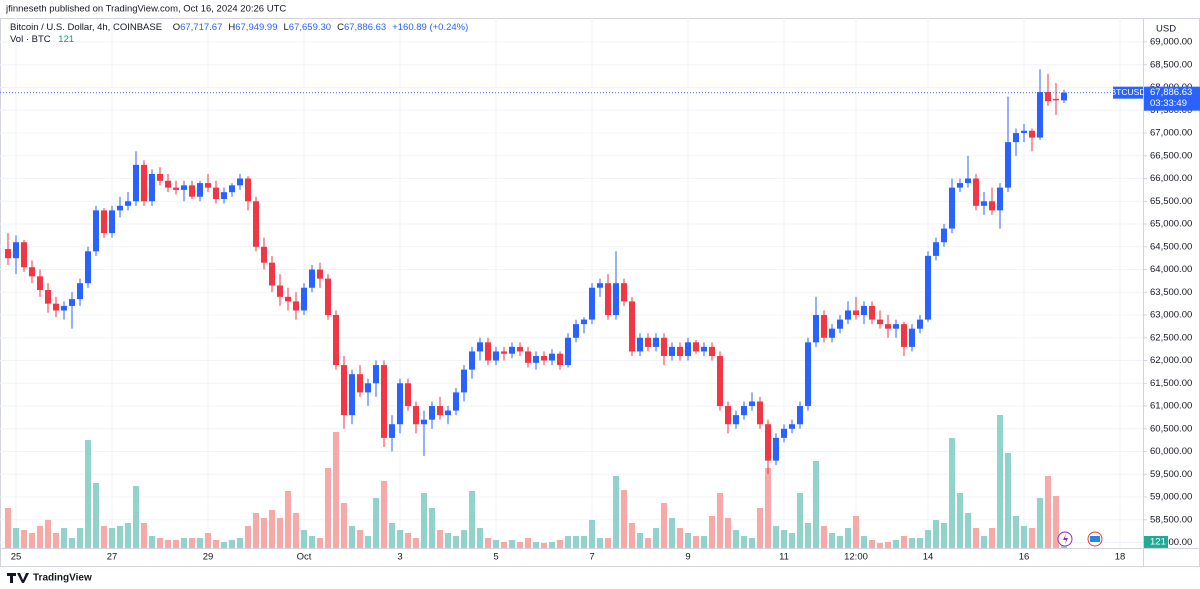  Describe the element at coordinates (1024, 557) in the screenshot. I see `x-tick-label: 16` at that location.